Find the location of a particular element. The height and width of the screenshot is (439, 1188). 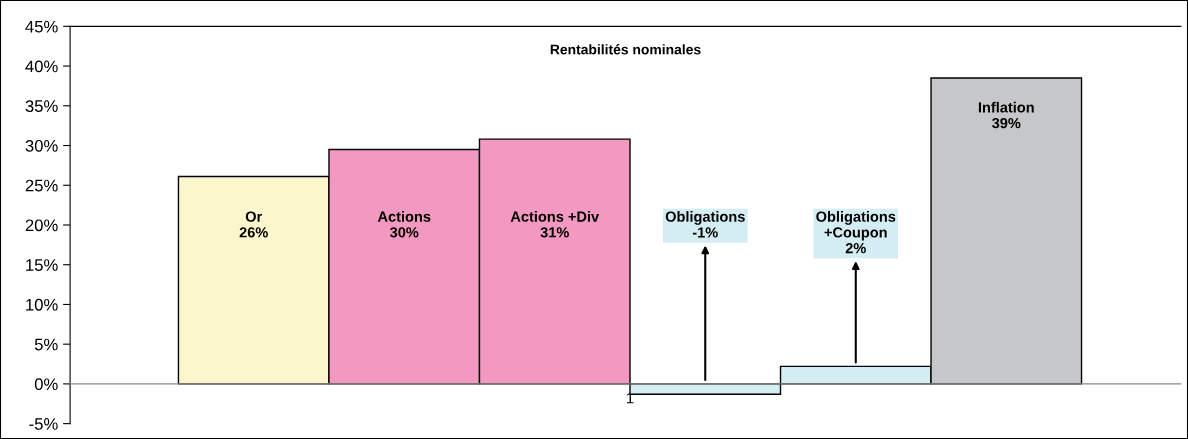

y-tick-label: 40% is located at coordinates (41, 66).